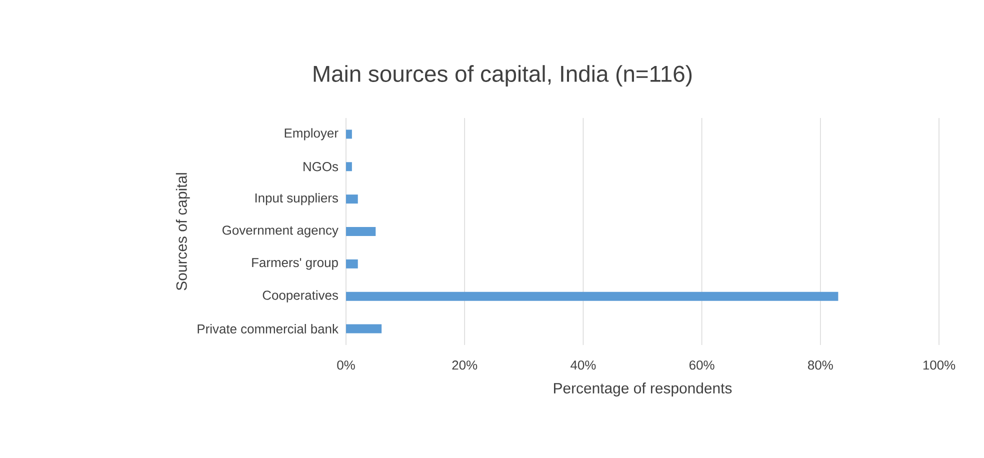 Image resolution: width=984 pixels, height=458 pixels. I want to click on y-tick-label: Employer, so click(311, 134).